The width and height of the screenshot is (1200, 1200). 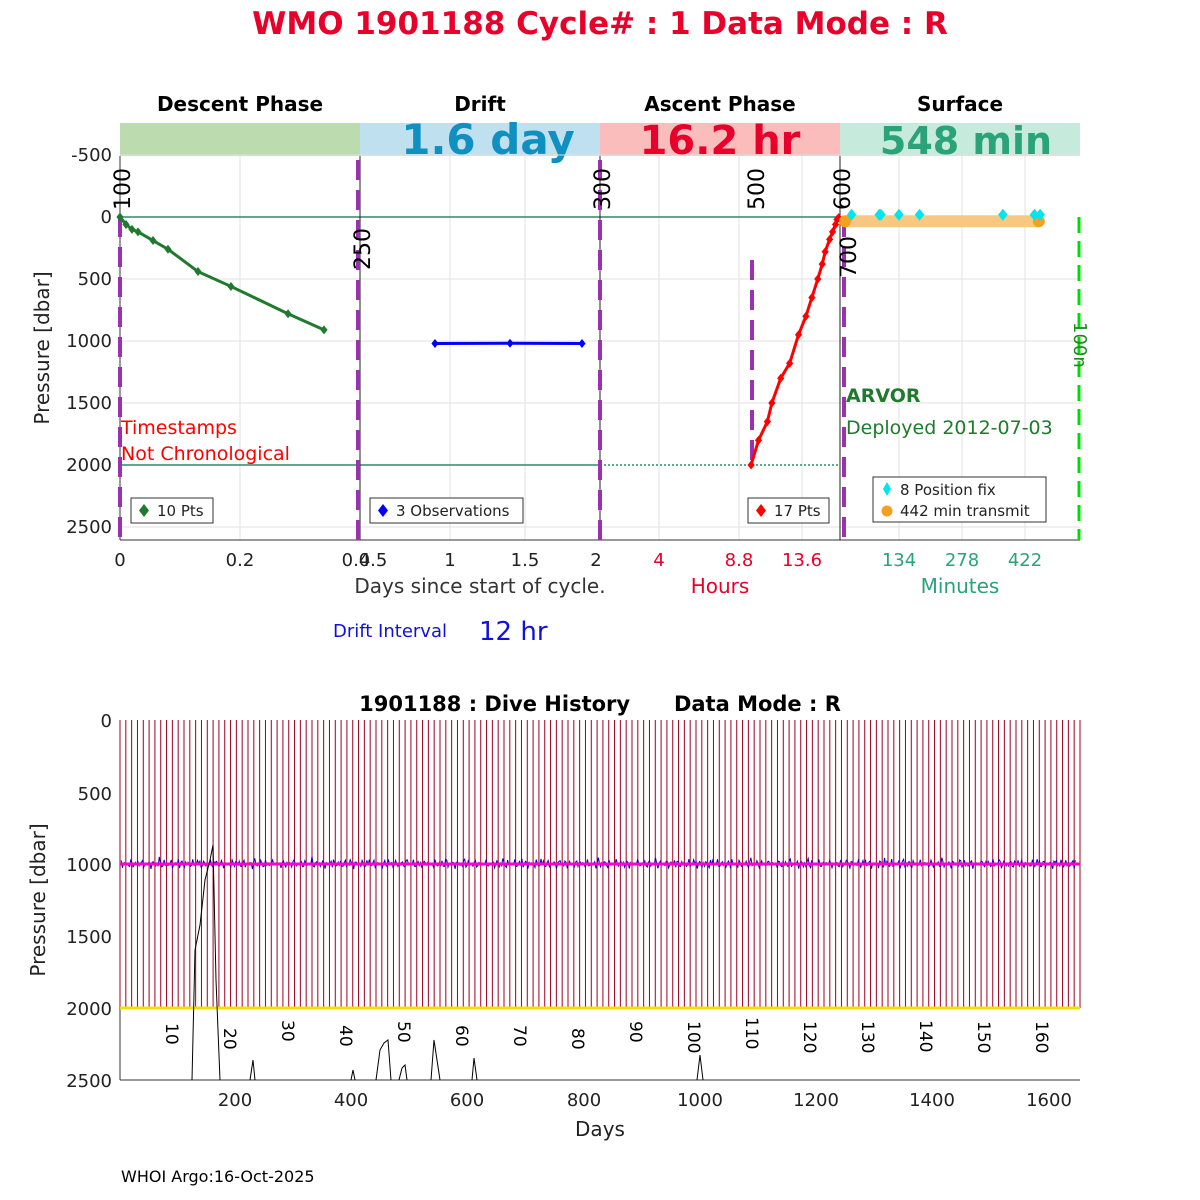 I want to click on y-tick-label: 2500, so click(x=89, y=1081).